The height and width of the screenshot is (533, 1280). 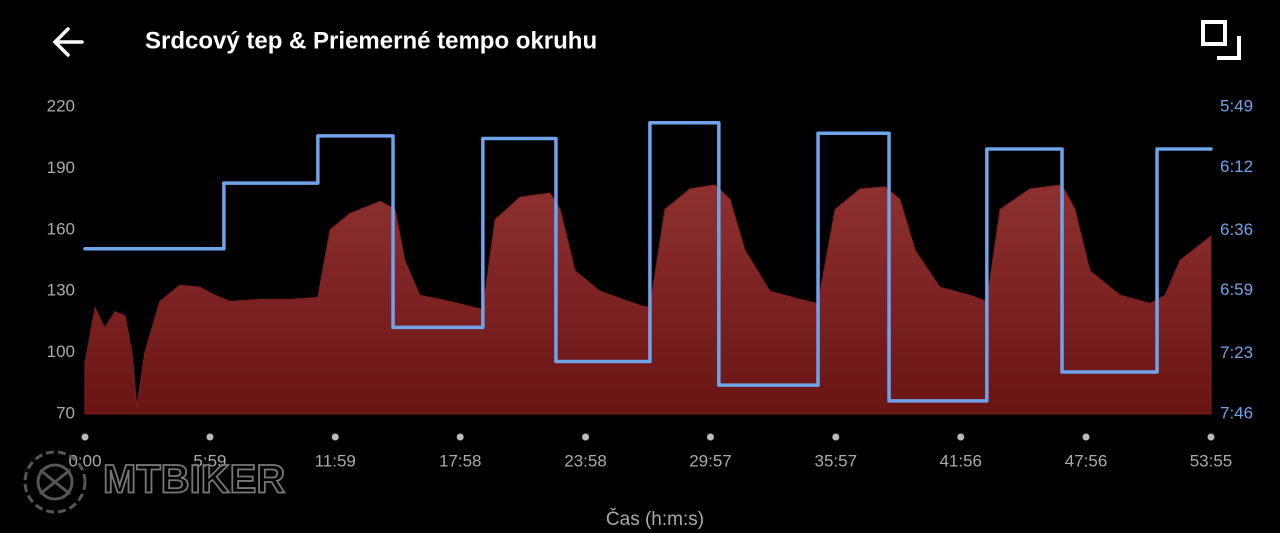 What do you see at coordinates (1236, 166) in the screenshot?
I see `y2-tick-label: 6:12` at bounding box center [1236, 166].